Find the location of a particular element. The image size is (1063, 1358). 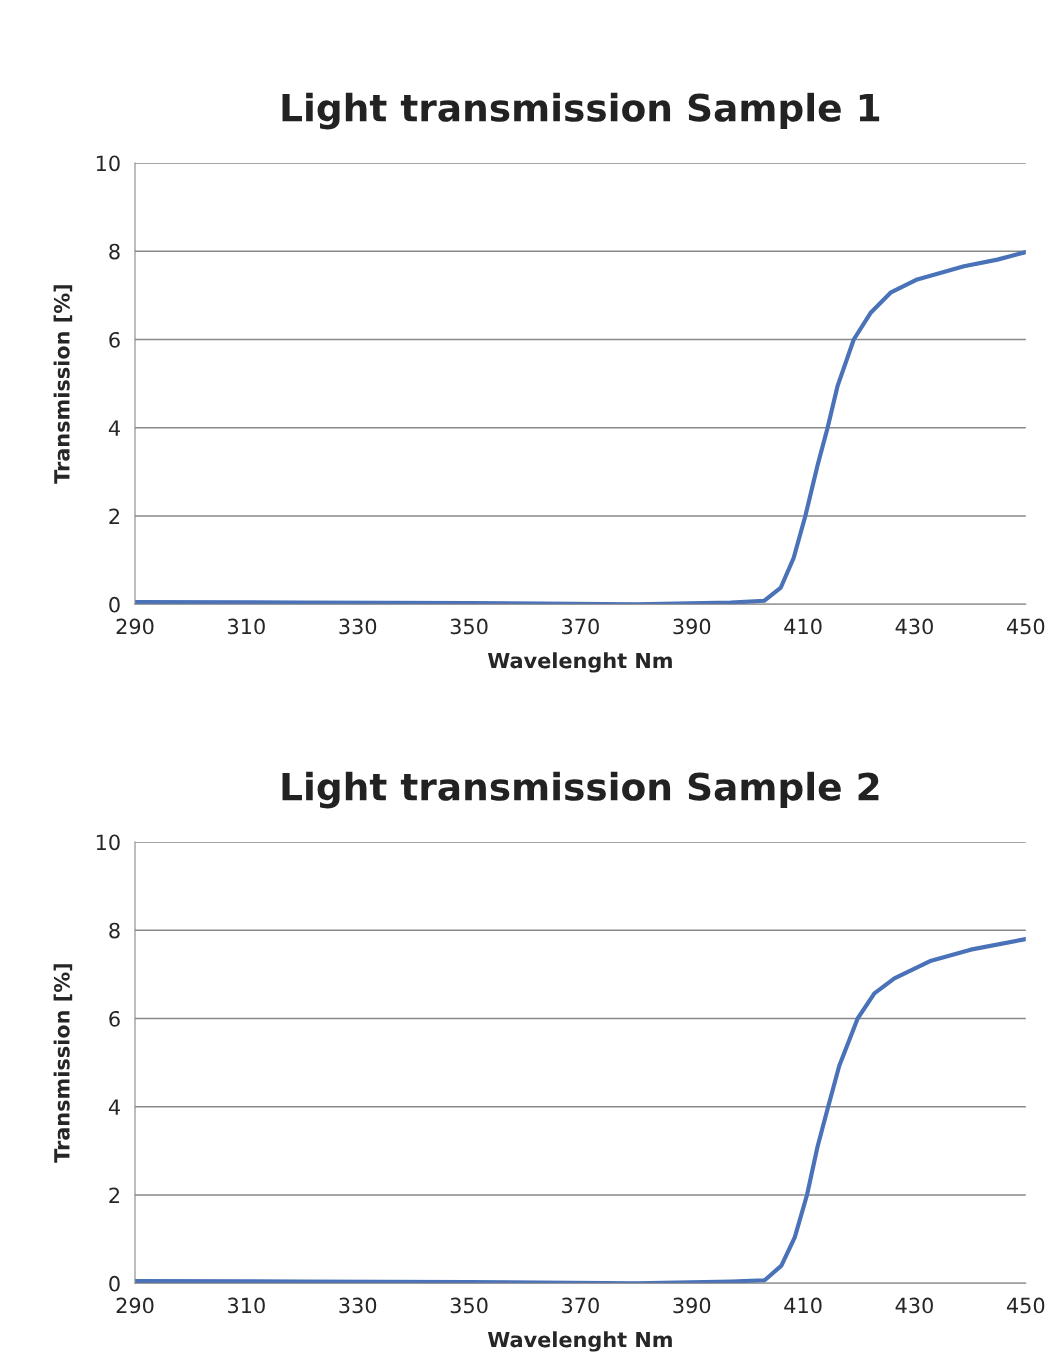

chart-title: Light transmission Sample 2 is located at coordinates (580, 790).